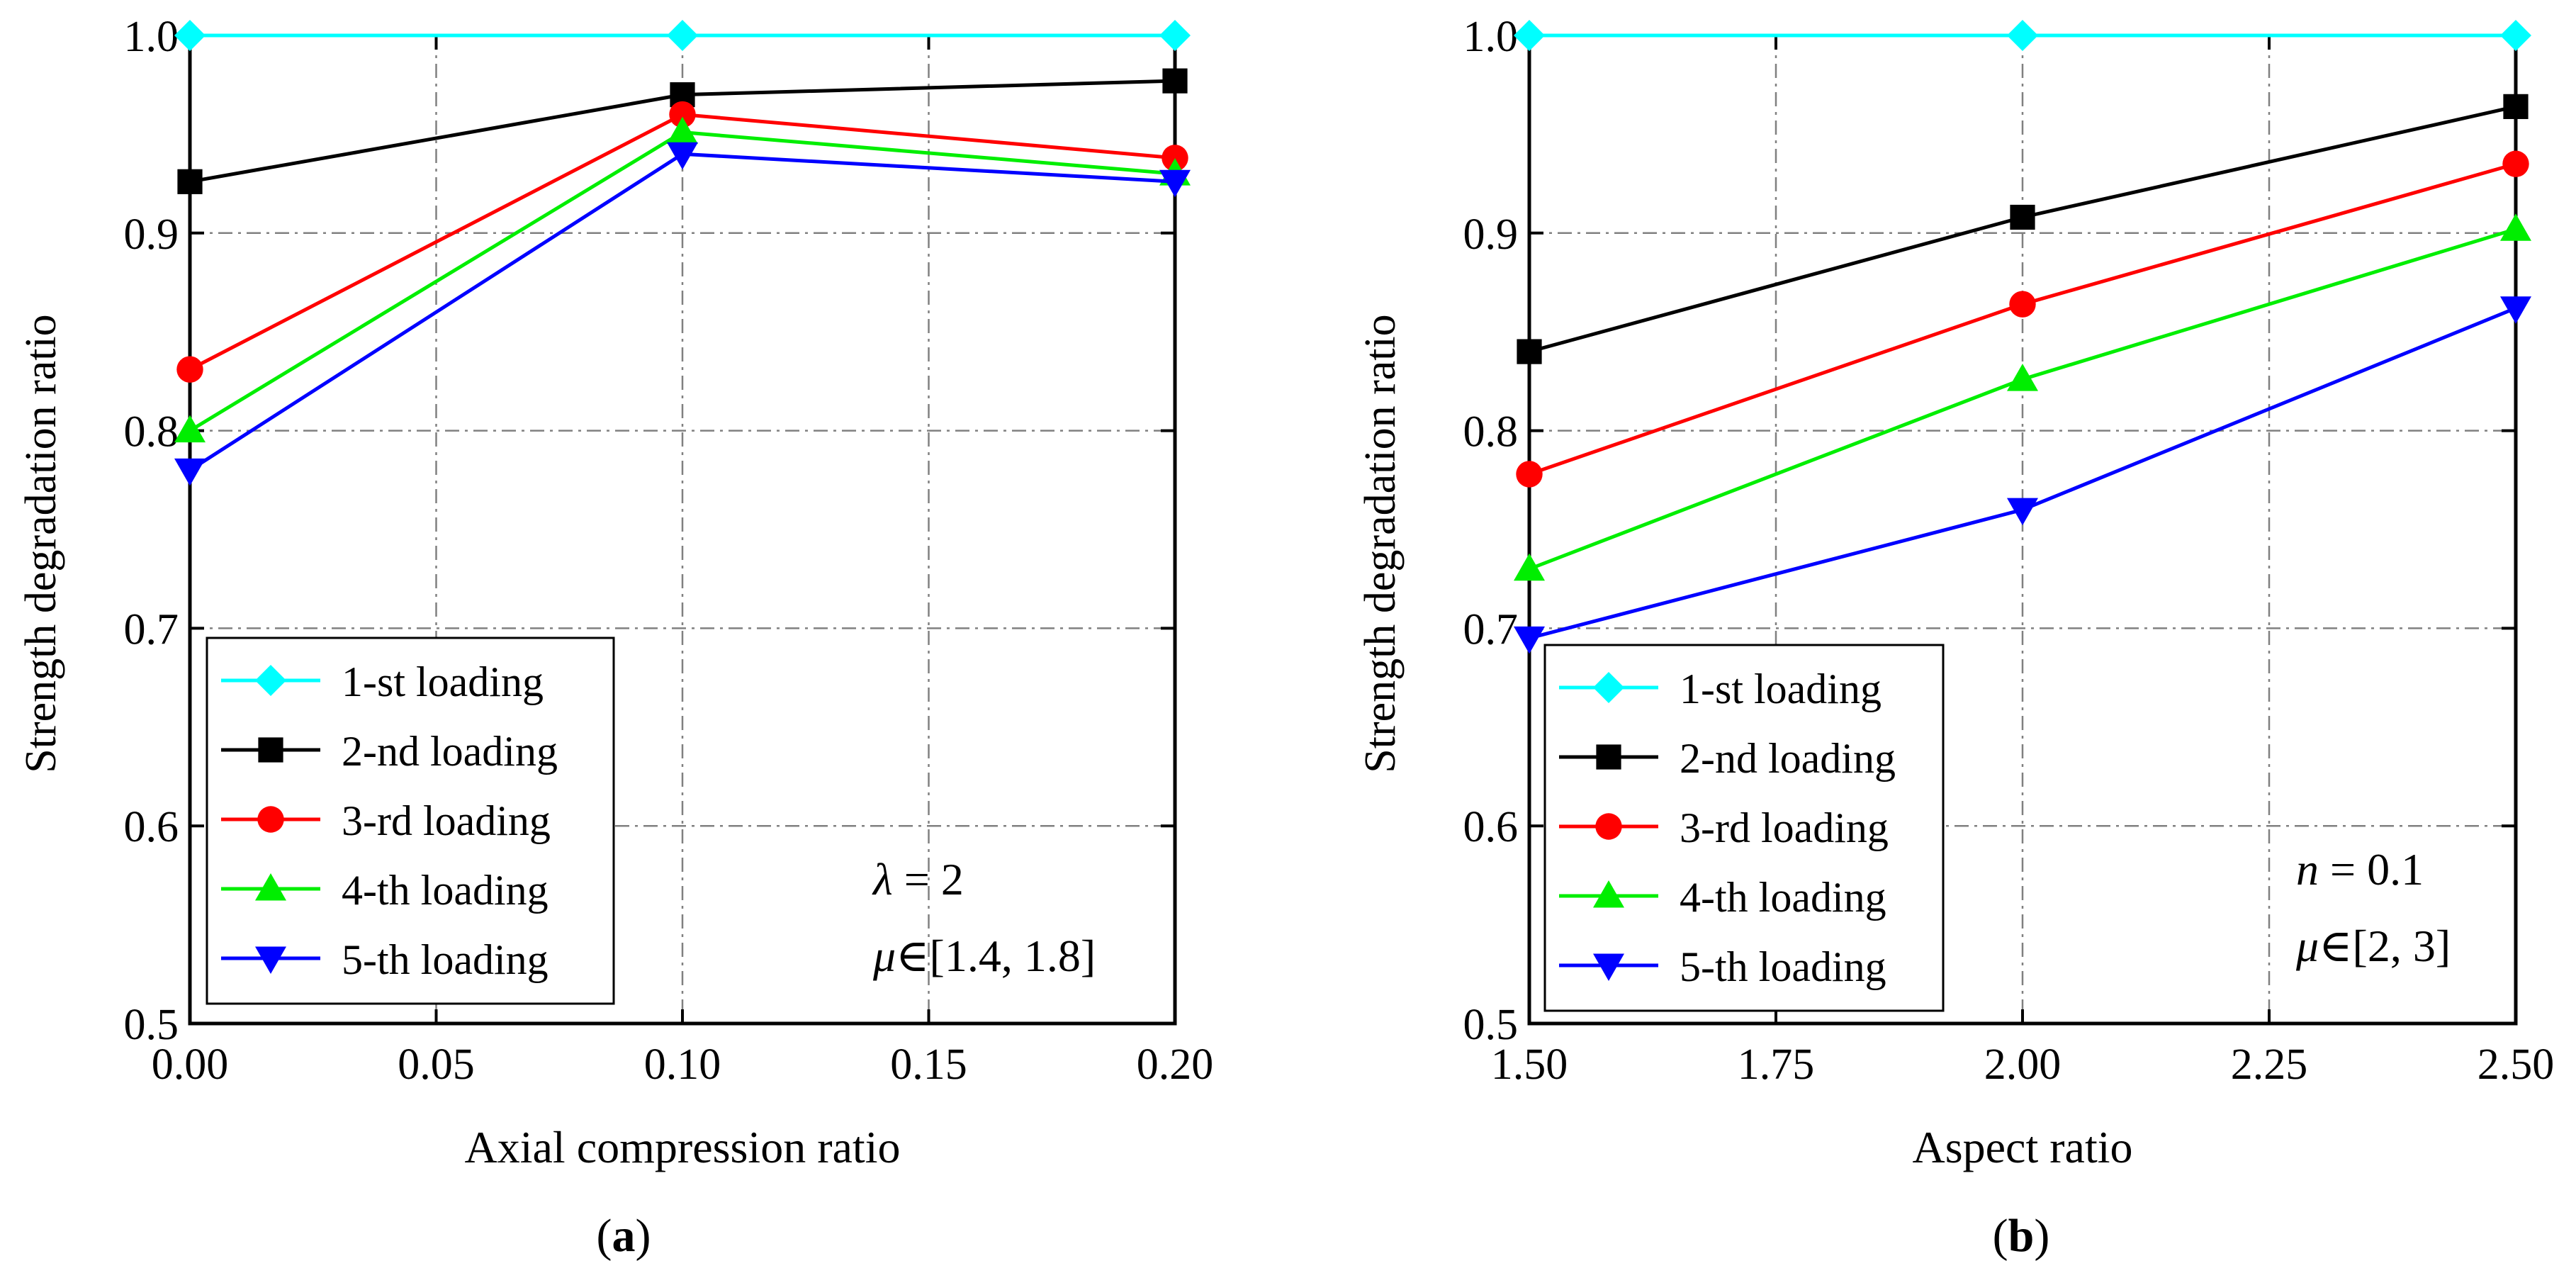 The width and height of the screenshot is (2576, 1273). I want to click on x-tick-label: 1.75, so click(1776, 1065).